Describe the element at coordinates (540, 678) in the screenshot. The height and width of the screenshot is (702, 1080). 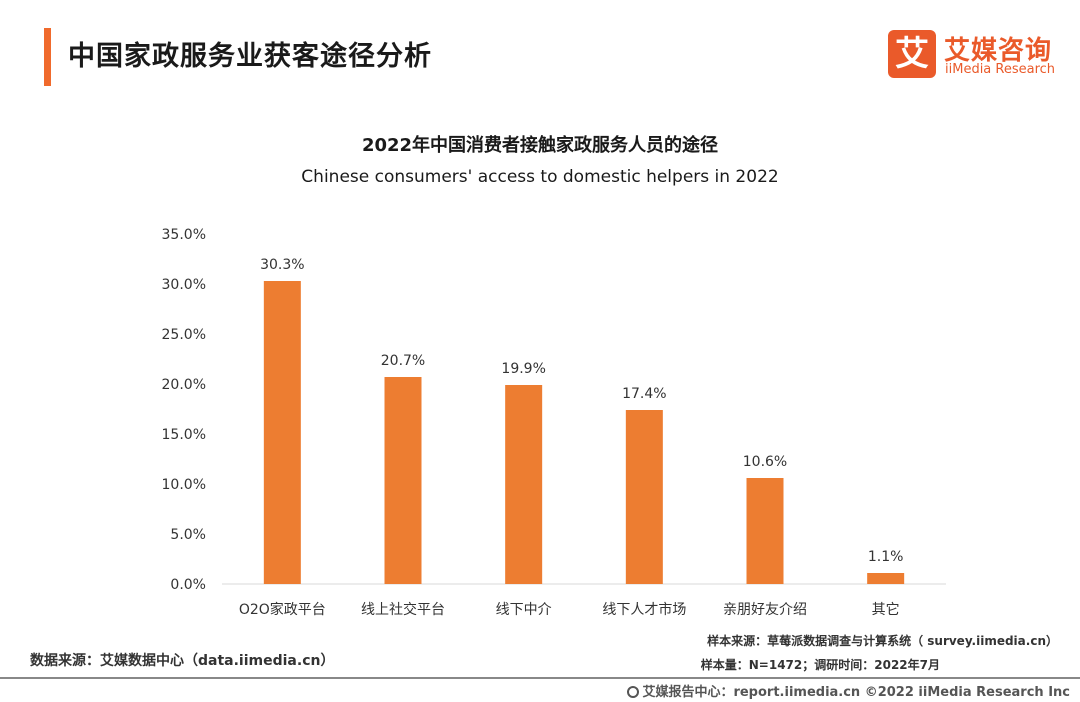
I see `footer-divider` at that location.